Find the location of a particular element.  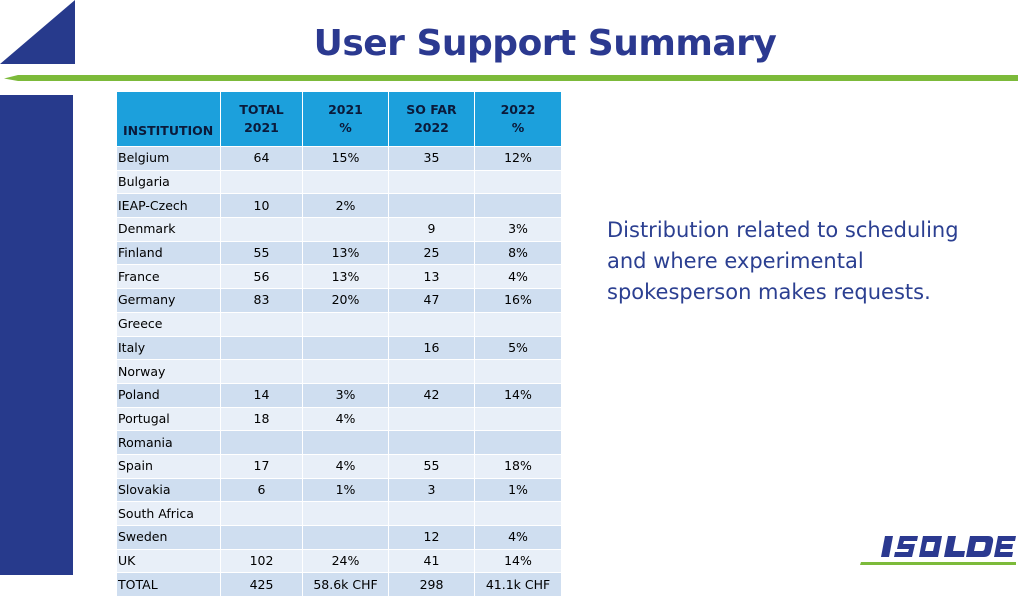

table-row: IEAP-Czech 10 2% is located at coordinates (339, 206).